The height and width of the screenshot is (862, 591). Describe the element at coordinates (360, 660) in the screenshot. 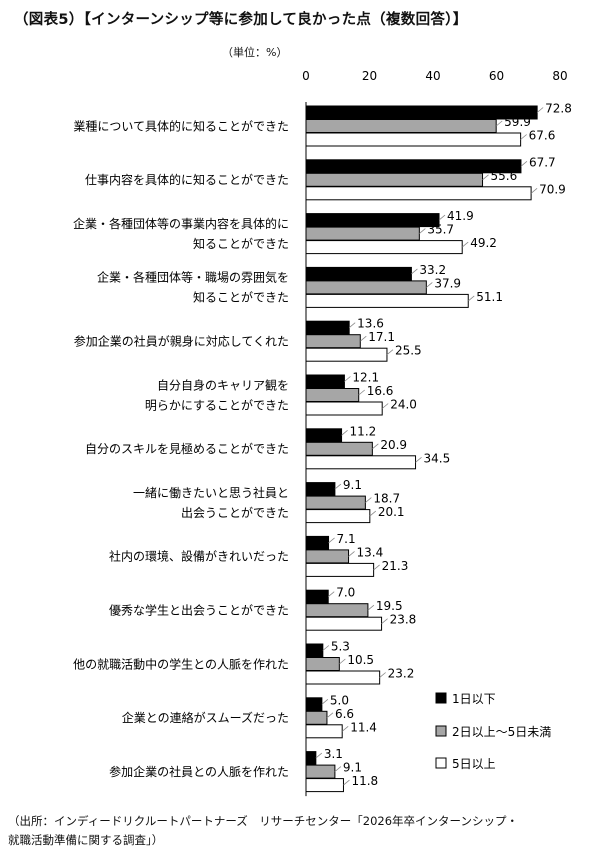

I see `data-label: 10.5` at that location.